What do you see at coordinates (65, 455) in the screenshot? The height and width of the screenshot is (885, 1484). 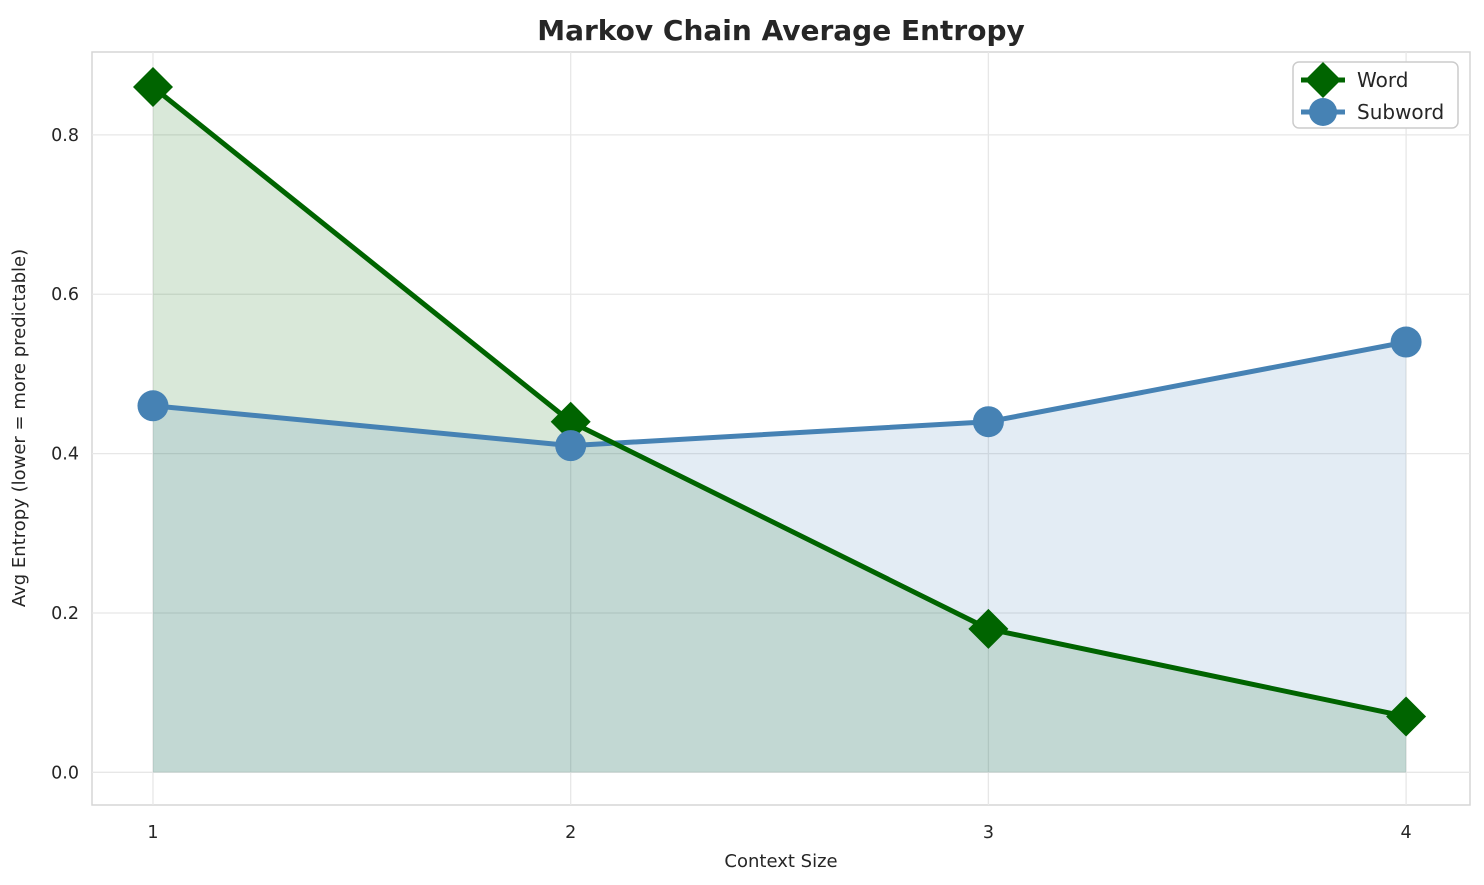 I see `y-tick-label: 0.4` at bounding box center [65, 455].